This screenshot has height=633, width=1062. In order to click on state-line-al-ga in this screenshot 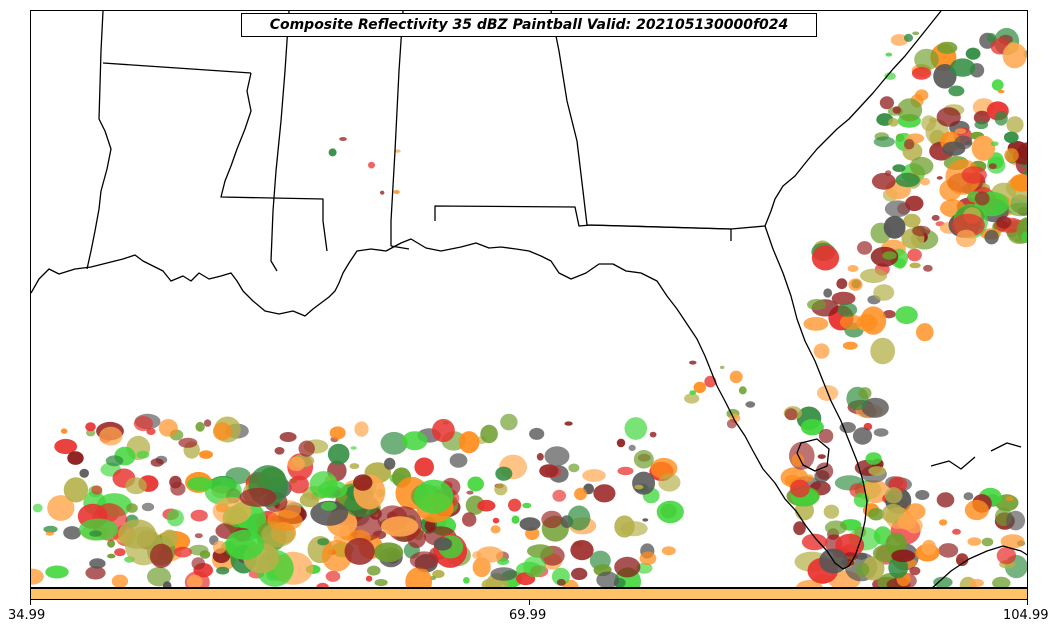, I will do `click(397, 128)`.